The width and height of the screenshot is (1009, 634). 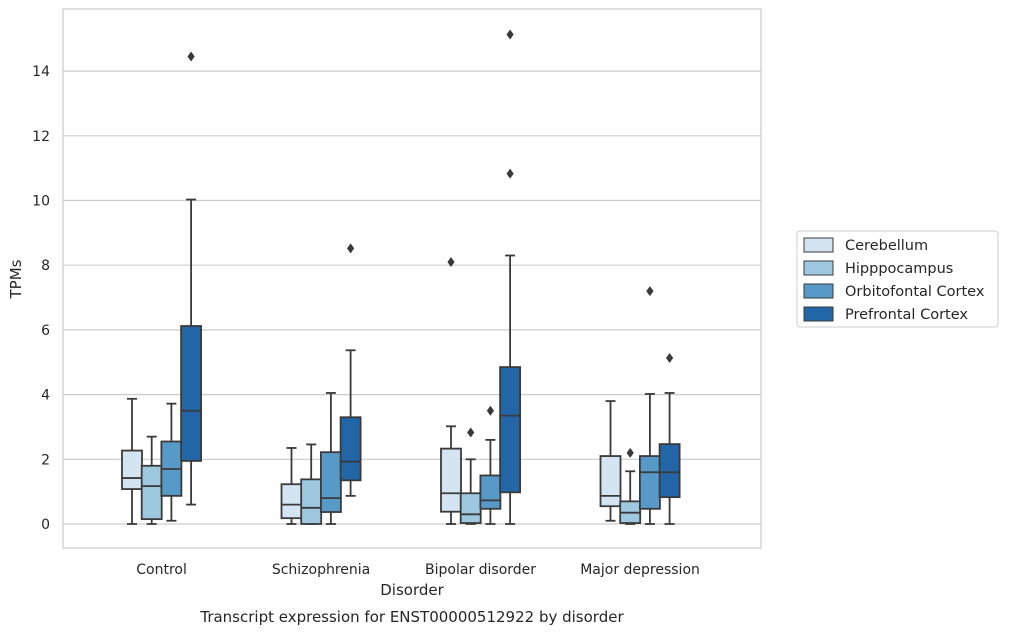 I want to click on legend-frame, so click(x=897, y=279).